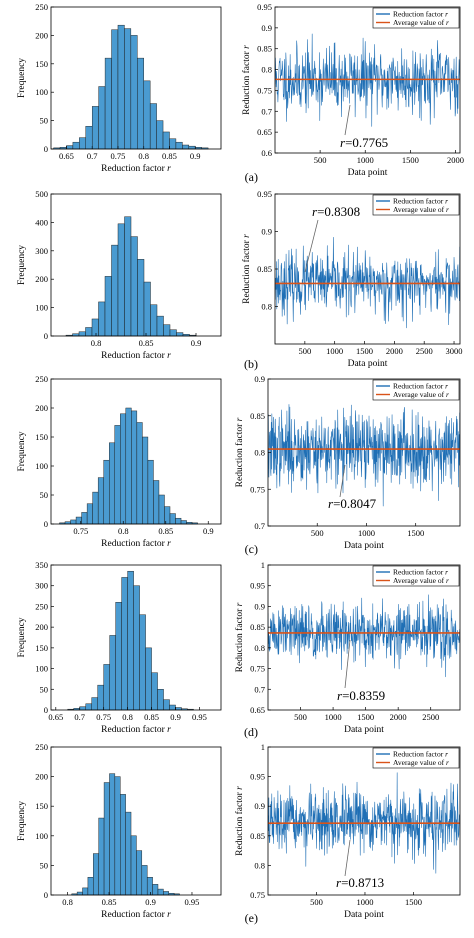  I want to click on y-tick-label: 100, so click(41, 92).